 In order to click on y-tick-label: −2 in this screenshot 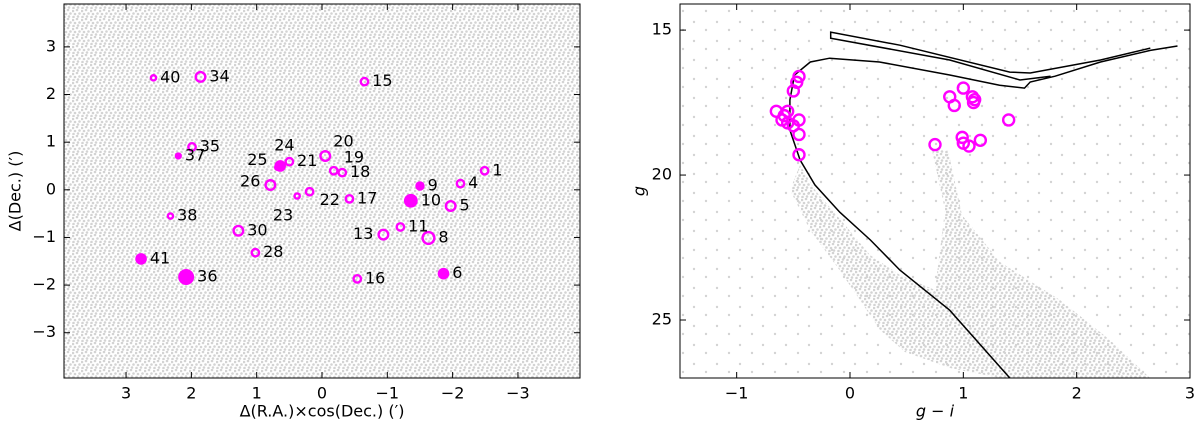, I will do `click(44, 284)`.